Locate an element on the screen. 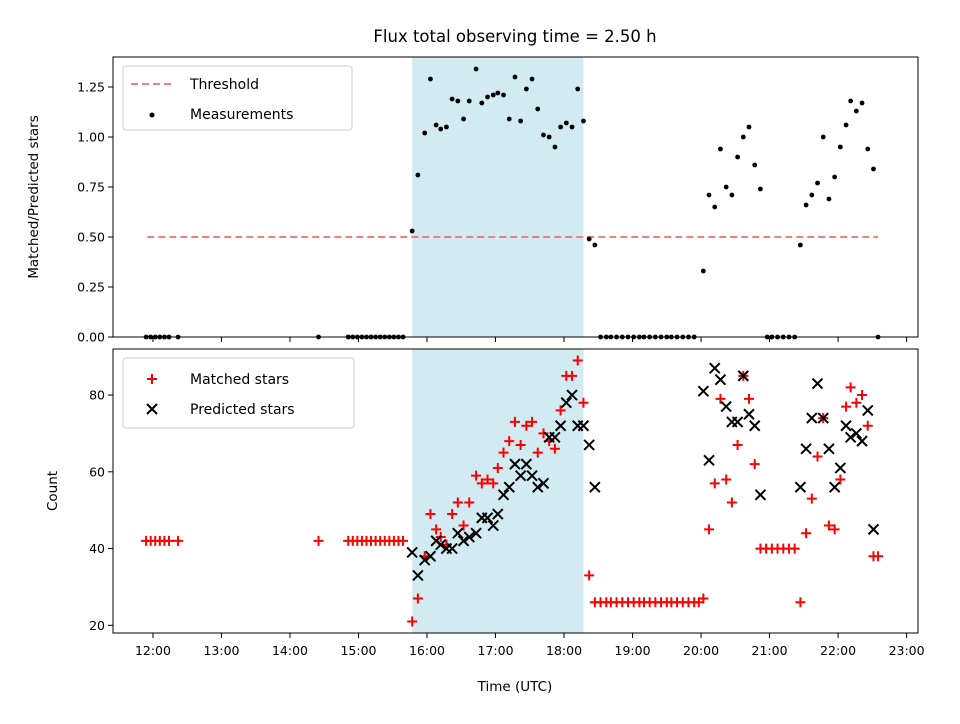 Image resolution: width=960 pixels, height=724 pixels. bottom-observing-window is located at coordinates (498, 491).